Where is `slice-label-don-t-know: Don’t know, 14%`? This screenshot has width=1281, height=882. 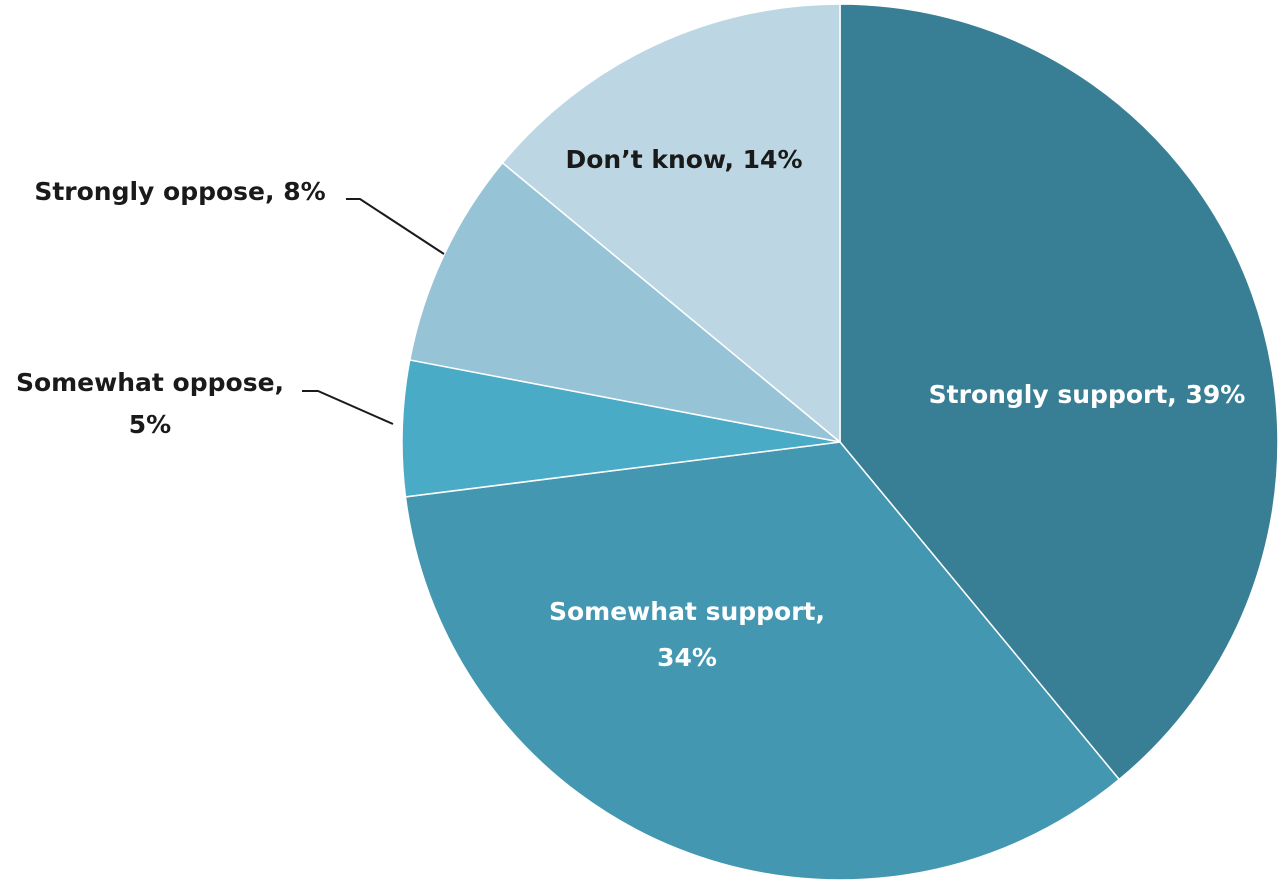
slice-label-don-t-know: Don’t know, 14% is located at coordinates (683, 159).